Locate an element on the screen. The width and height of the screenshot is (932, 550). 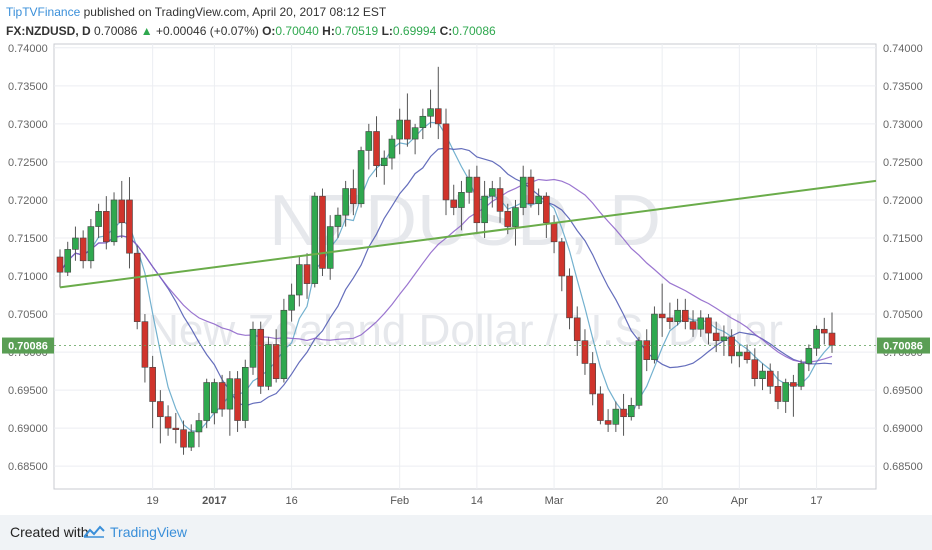
publisher-name: TipTVFinance is located at coordinates (43, 12).